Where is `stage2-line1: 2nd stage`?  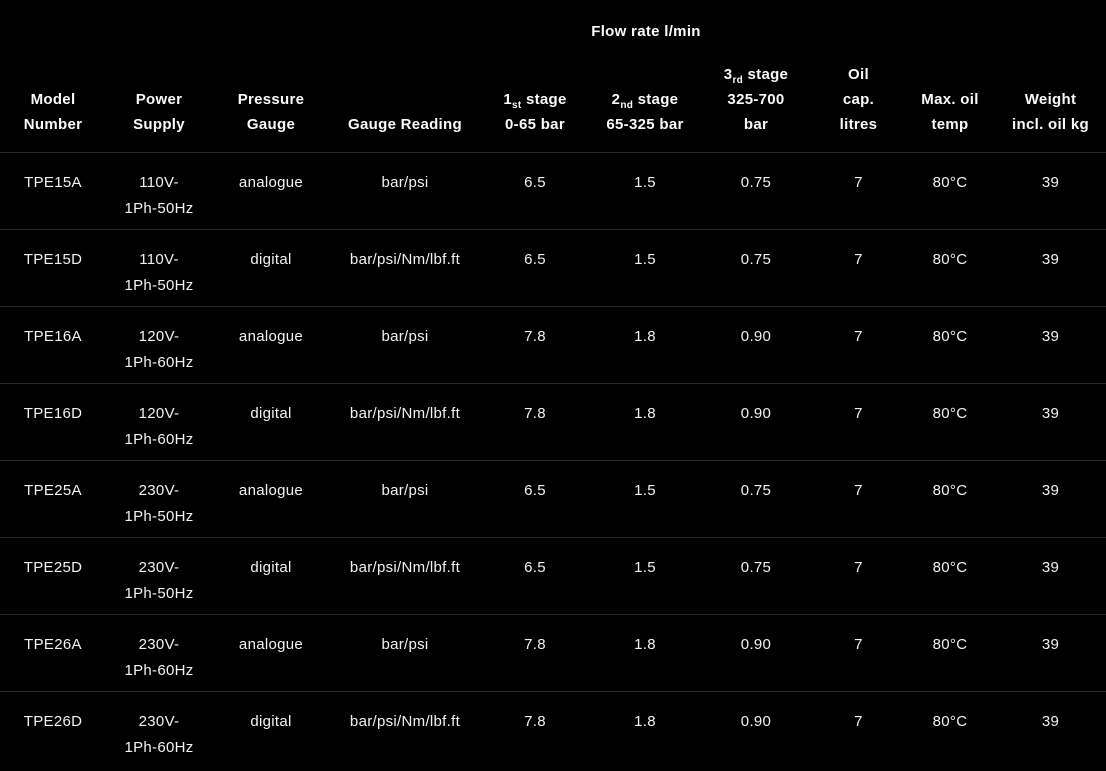
stage2-line1: 2nd stage is located at coordinates (645, 100).